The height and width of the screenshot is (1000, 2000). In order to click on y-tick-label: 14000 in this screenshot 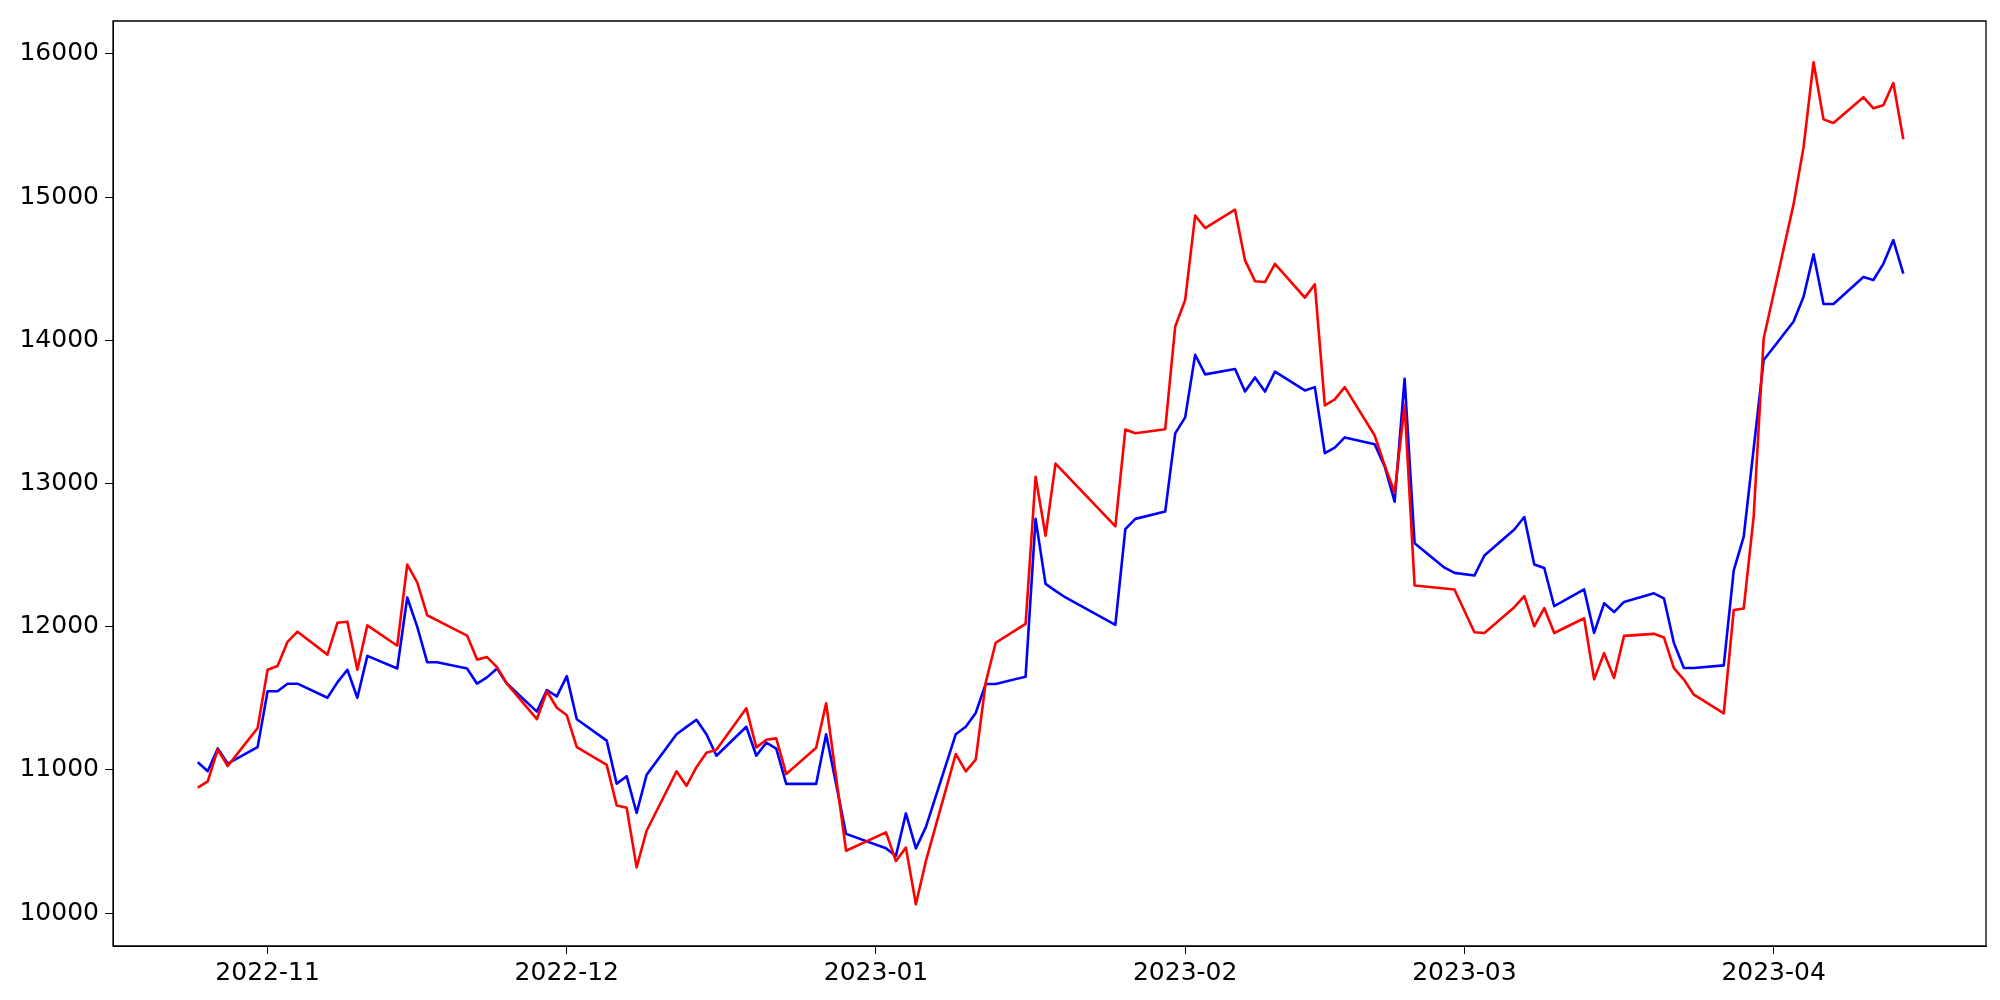, I will do `click(59, 338)`.